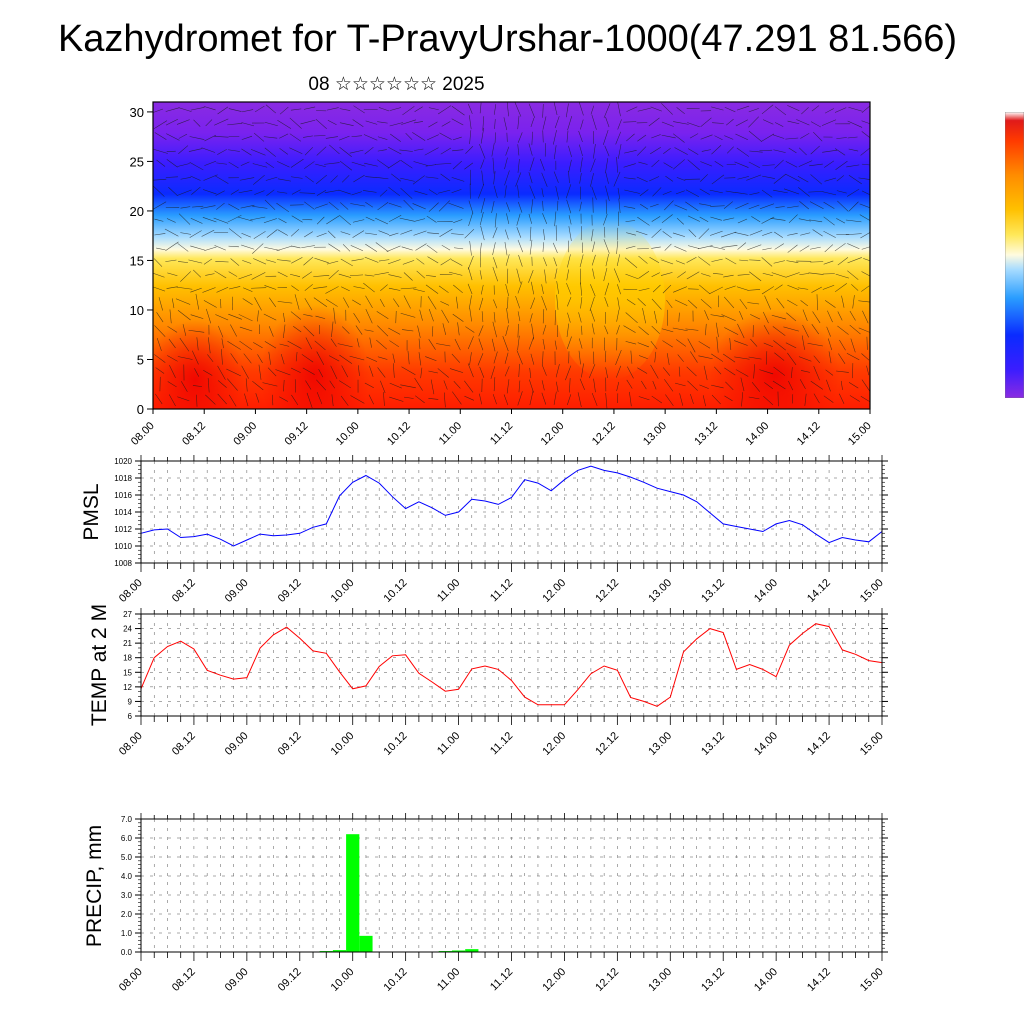 Image resolution: width=1024 pixels, height=1024 pixels. I want to click on precip-bar, so click(339, 951).